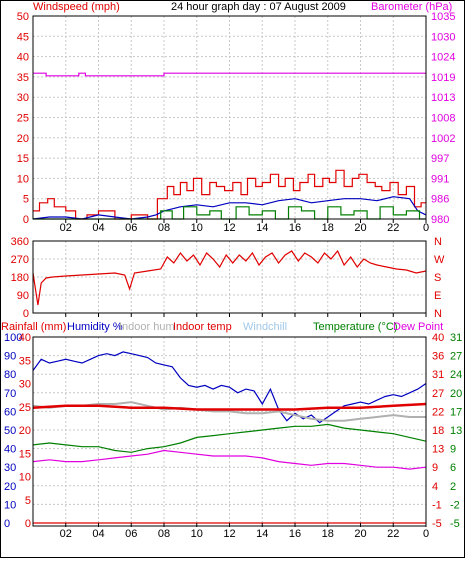  I want to click on temp-alt-tick-label: 9, so click(453, 450).